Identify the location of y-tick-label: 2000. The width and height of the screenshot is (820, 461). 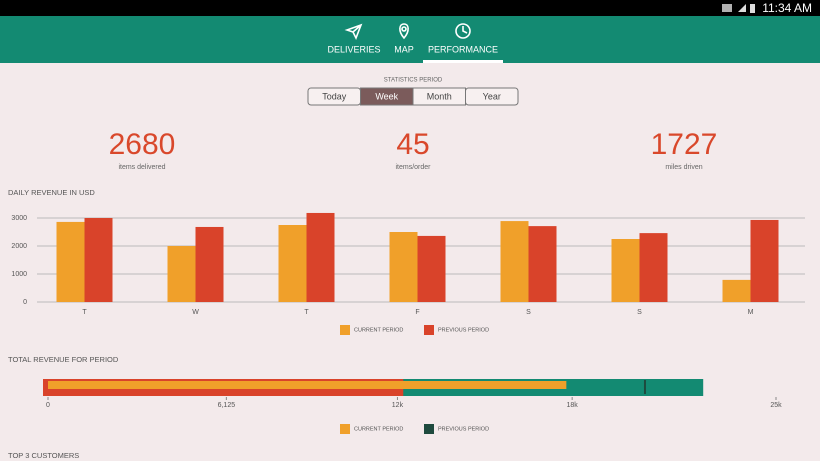
(19, 246).